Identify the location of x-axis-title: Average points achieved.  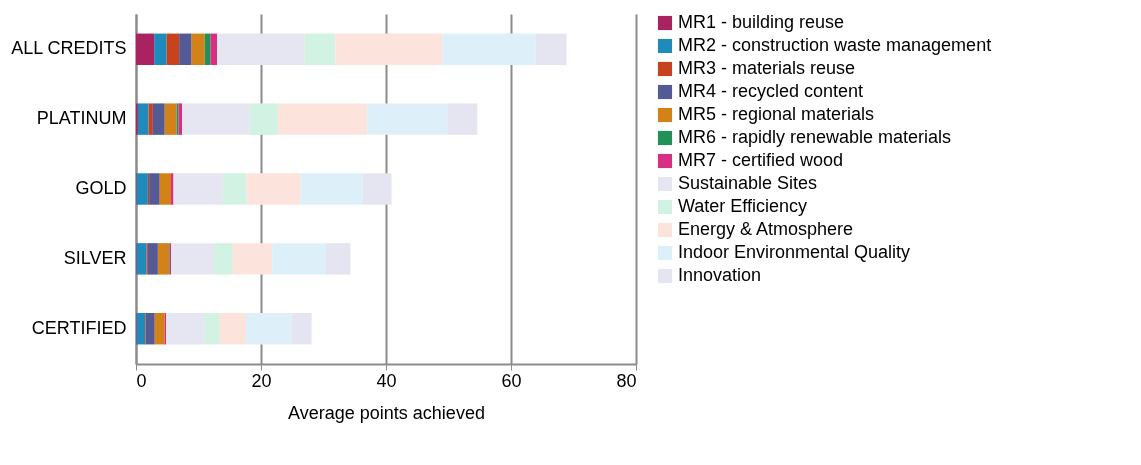
(386, 412).